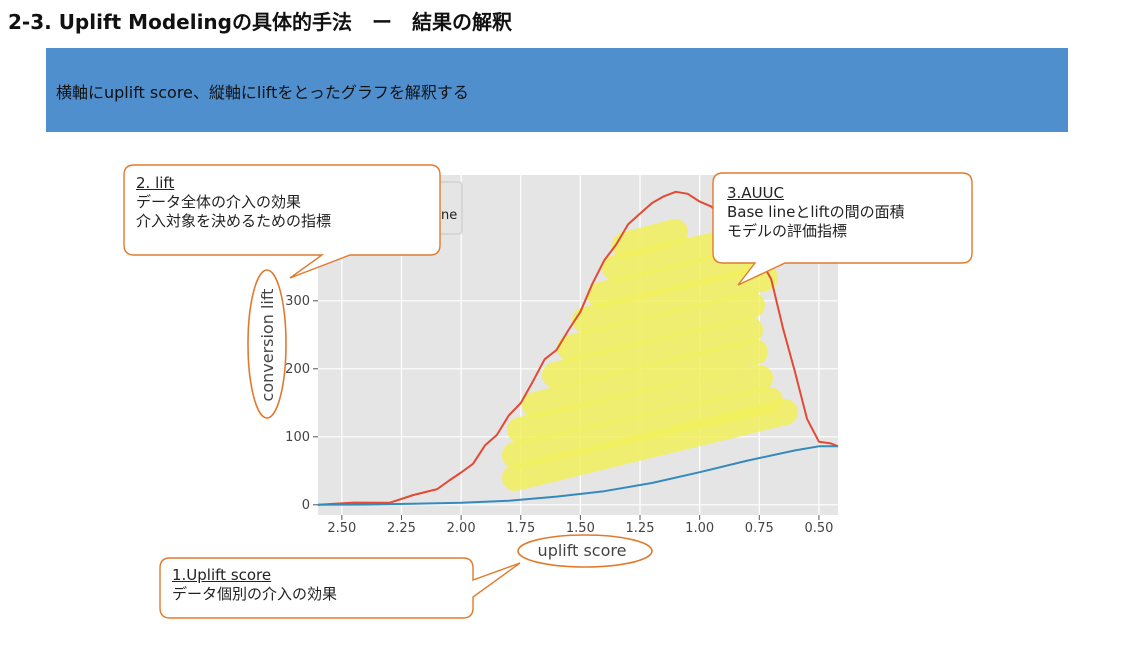 The image size is (1122, 648). Describe the element at coordinates (759, 528) in the screenshot. I see `x-tick-label: 0.75` at that location.